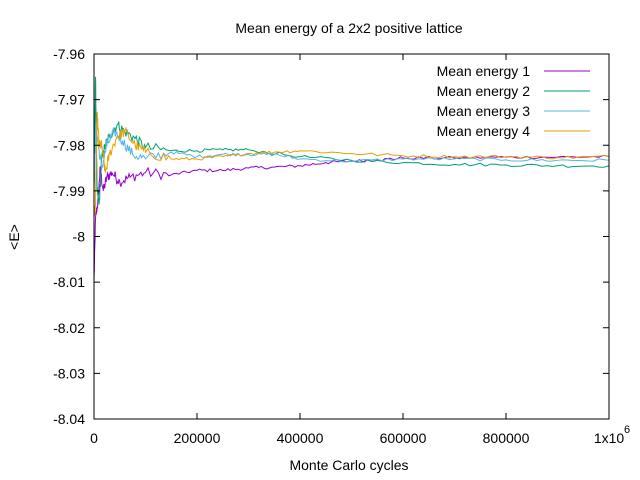  Describe the element at coordinates (69, 282) in the screenshot. I see `y-tick-label: -8.01` at that location.